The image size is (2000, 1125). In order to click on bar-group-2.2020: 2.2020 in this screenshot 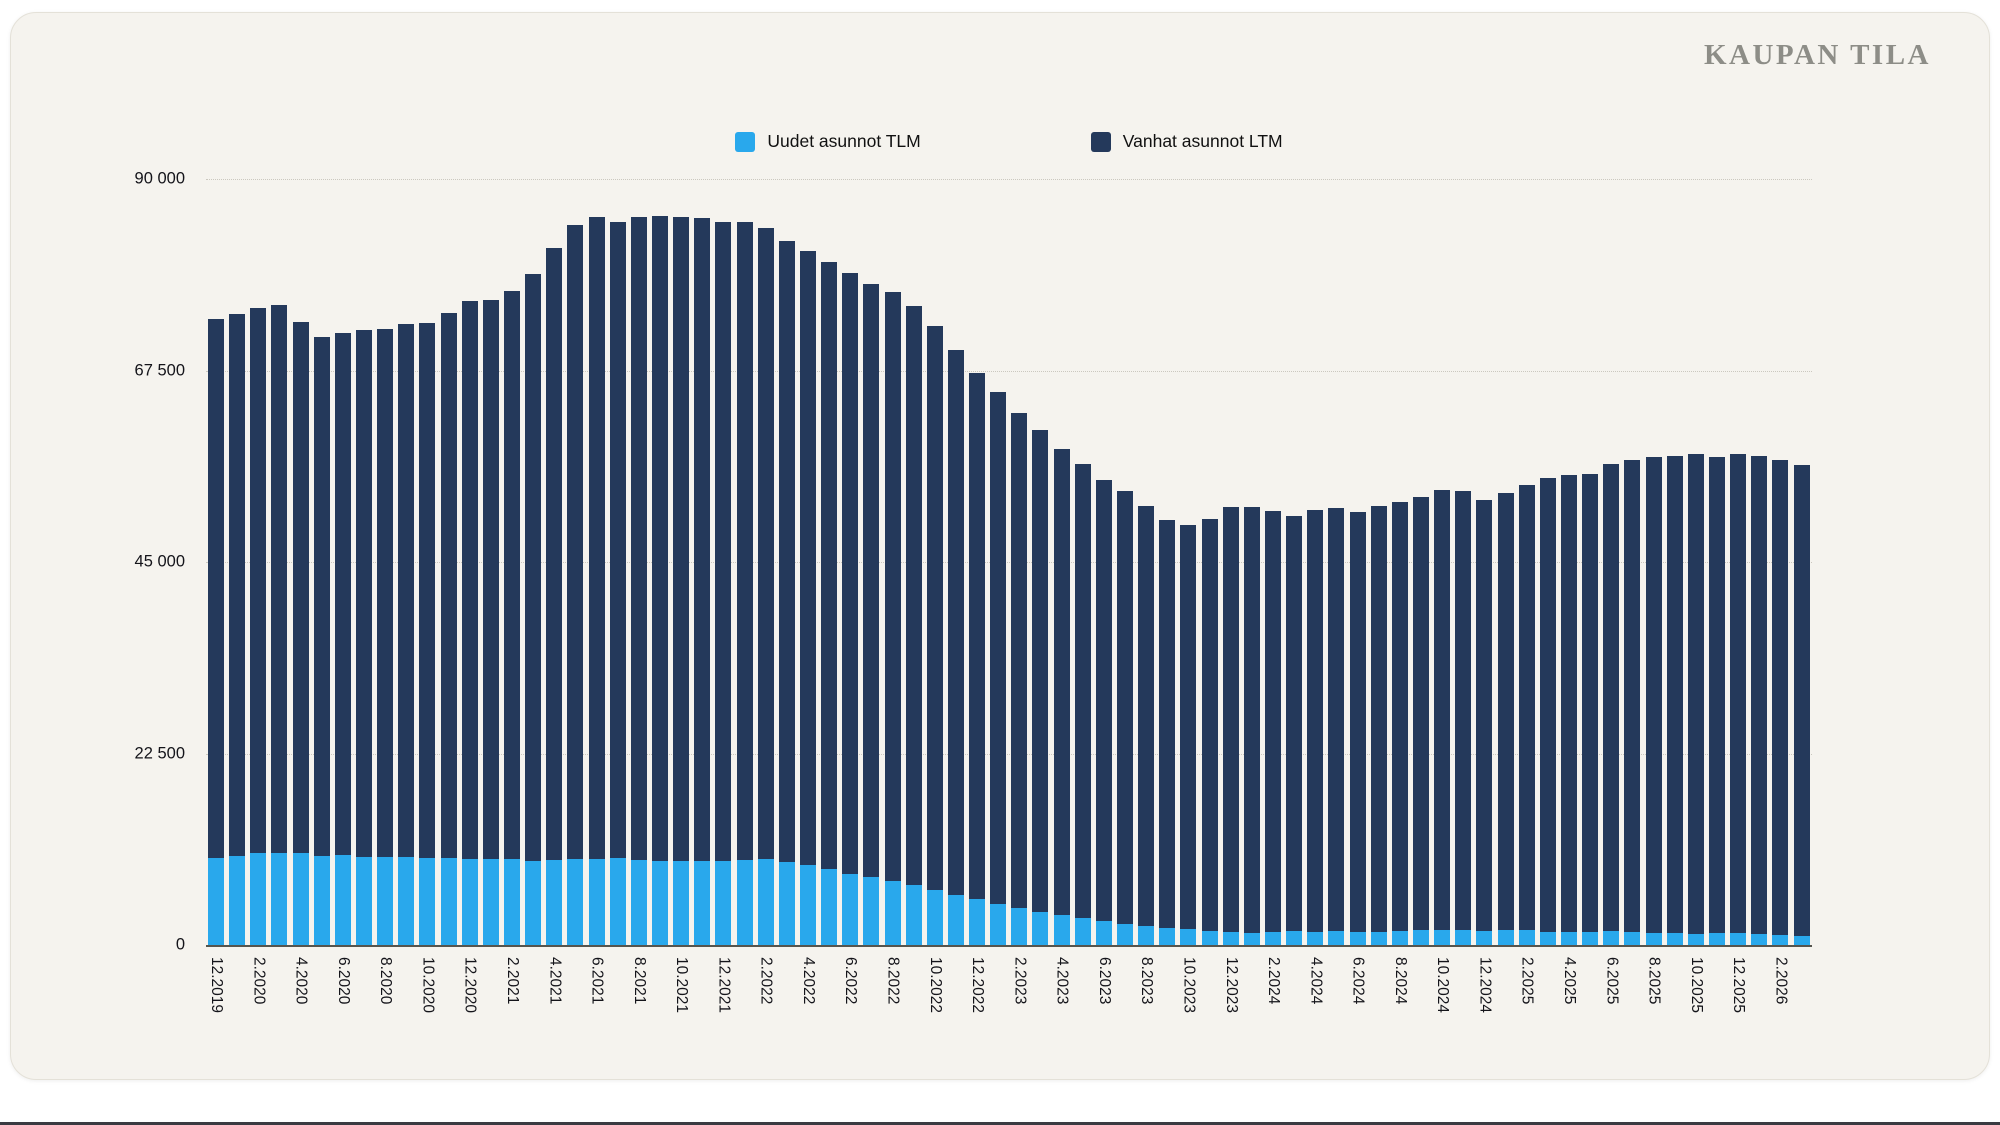, I will do `click(258, 591)`.